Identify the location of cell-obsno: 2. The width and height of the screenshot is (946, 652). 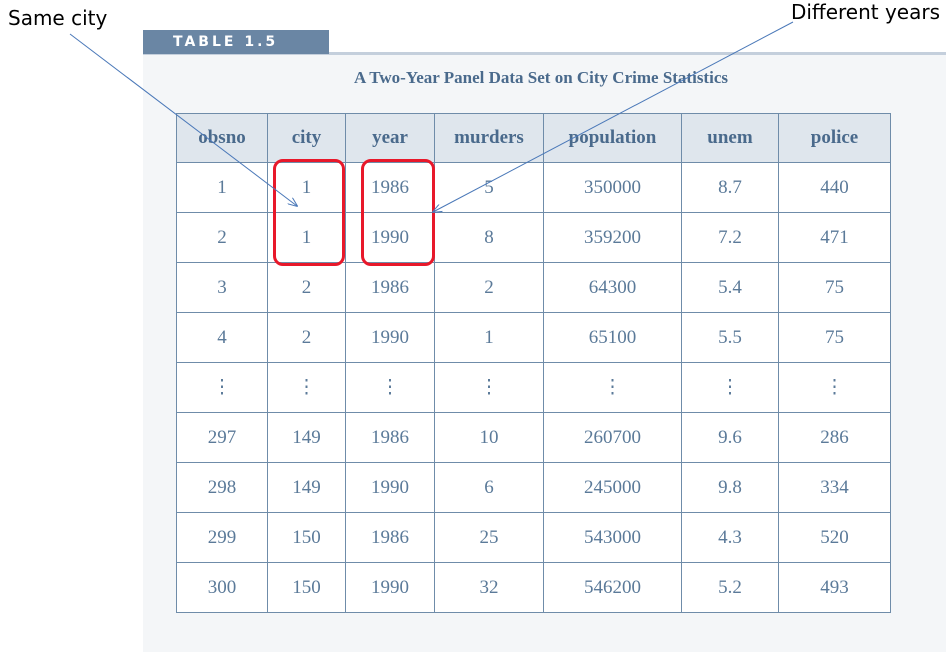
(222, 237).